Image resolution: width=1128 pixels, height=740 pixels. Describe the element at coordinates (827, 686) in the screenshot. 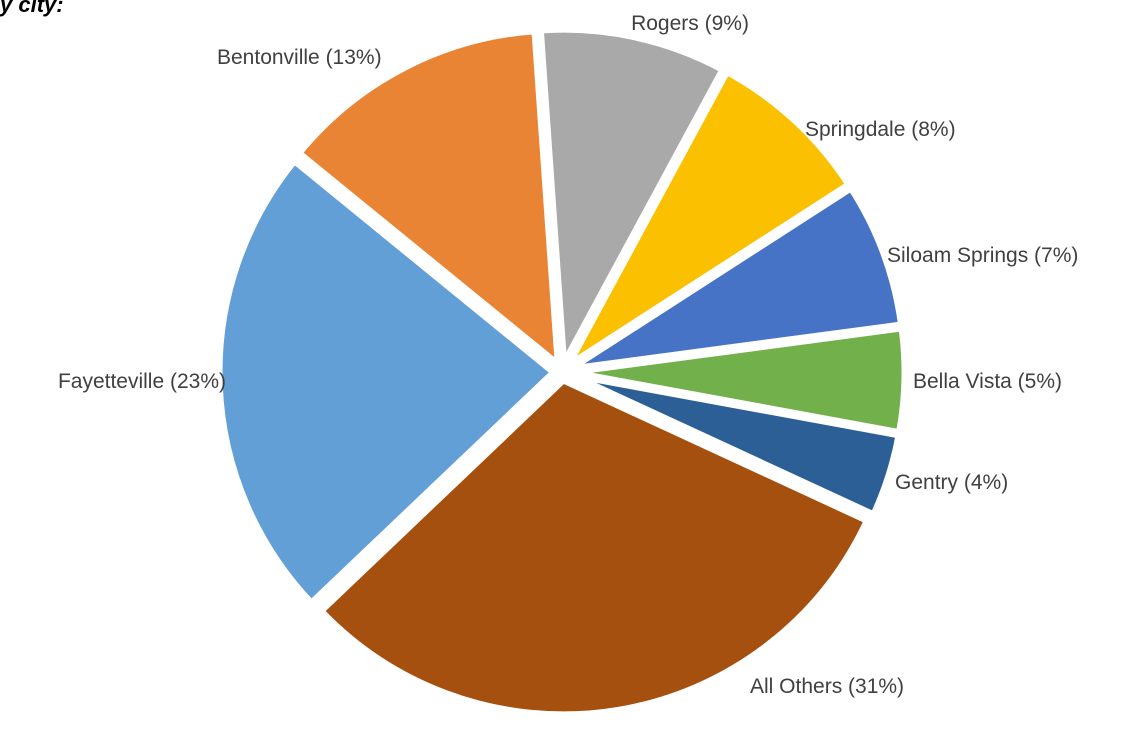

I see `pie-label-all-others: All Others (31%)` at that location.